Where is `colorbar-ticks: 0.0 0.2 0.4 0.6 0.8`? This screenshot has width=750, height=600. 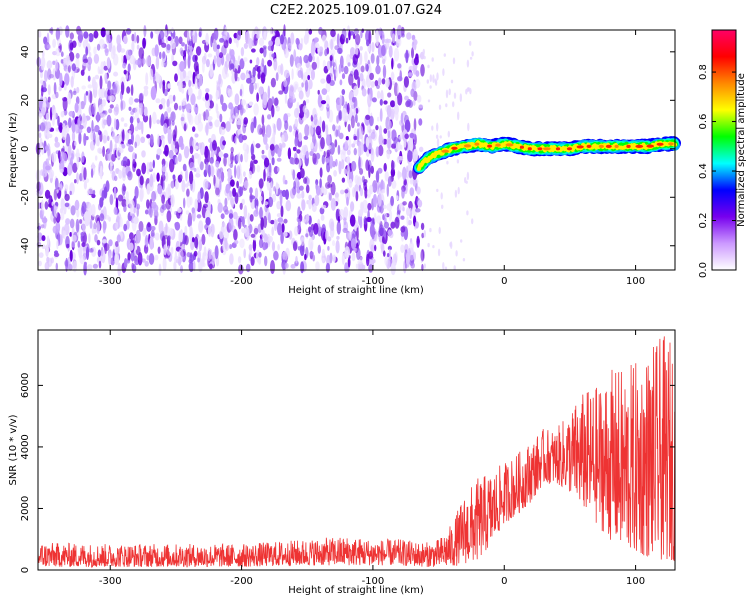
colorbar-ticks: 0.0 0.2 0.4 0.6 0.8 is located at coordinates (717, 171).